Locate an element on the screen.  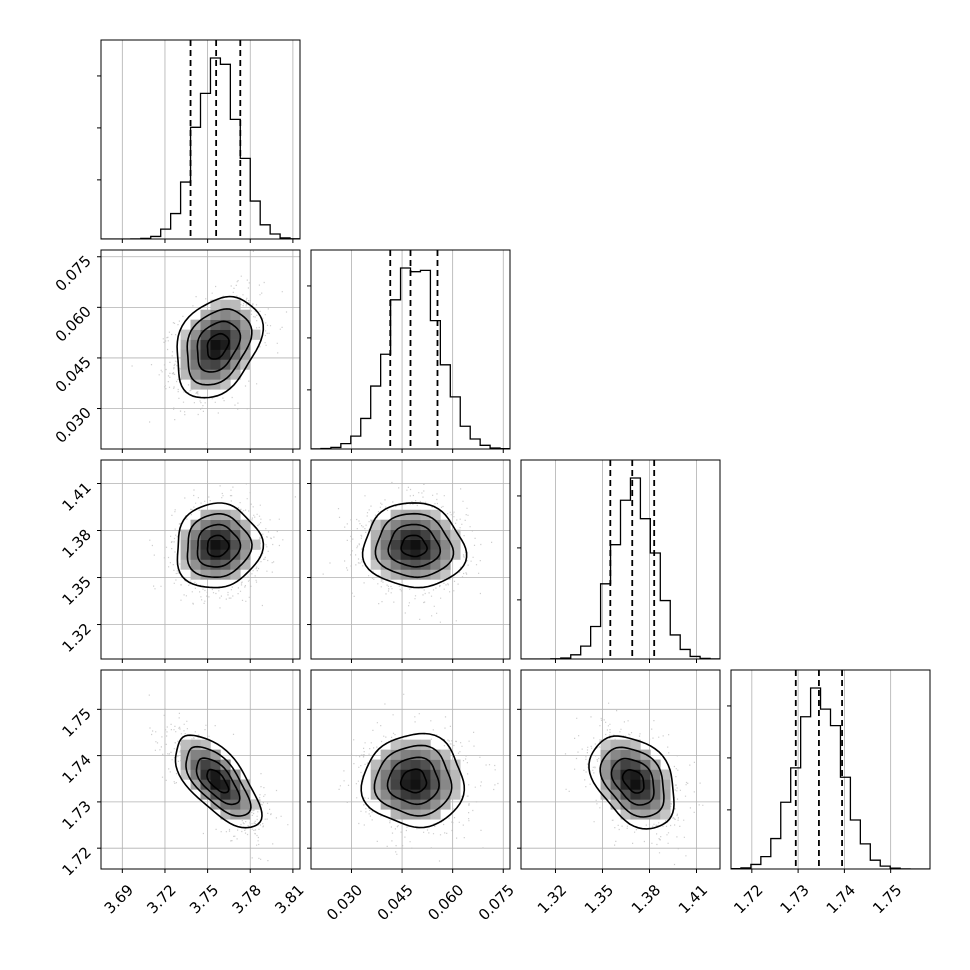
x-tick-label: 1.72 is located at coordinates (748, 899).